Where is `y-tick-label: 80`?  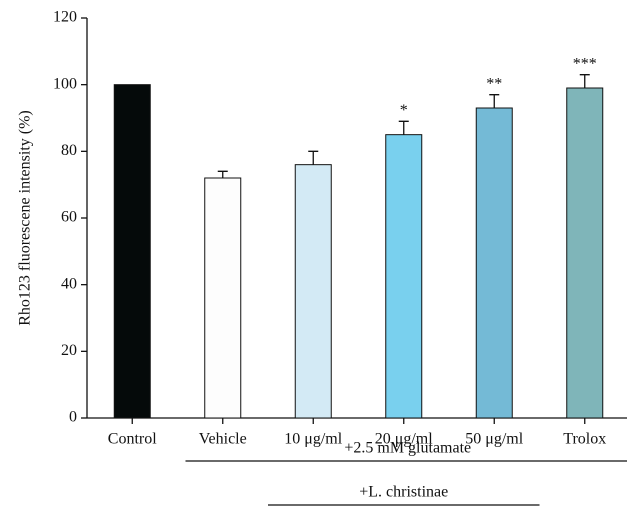
y-tick-label: 80 is located at coordinates (69, 150).